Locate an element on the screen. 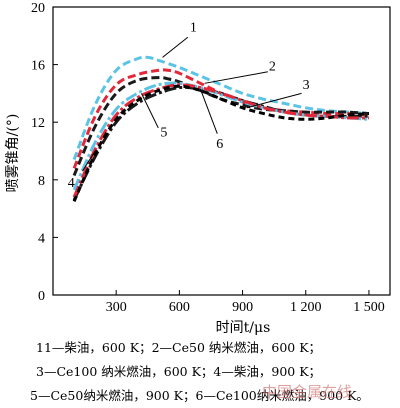 The width and height of the screenshot is (400, 408). x-tick-label: 1 200 is located at coordinates (306, 307).